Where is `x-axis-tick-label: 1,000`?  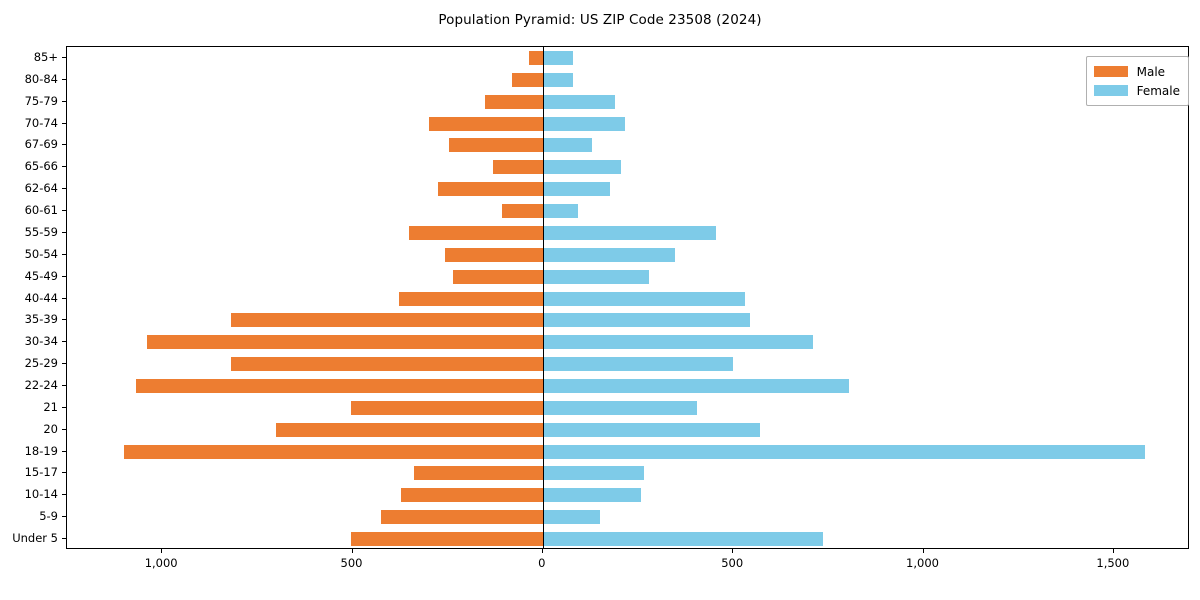
x-axis-tick-label: 1,000 is located at coordinates (922, 563).